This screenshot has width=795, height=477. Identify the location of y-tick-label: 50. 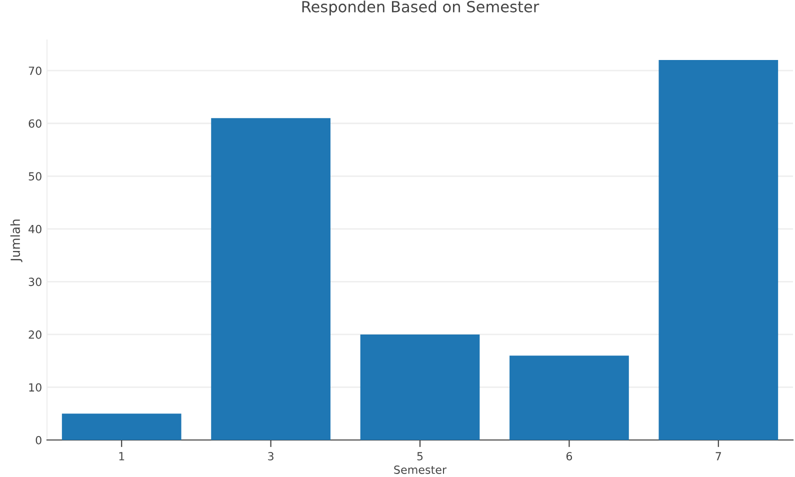
(35, 176).